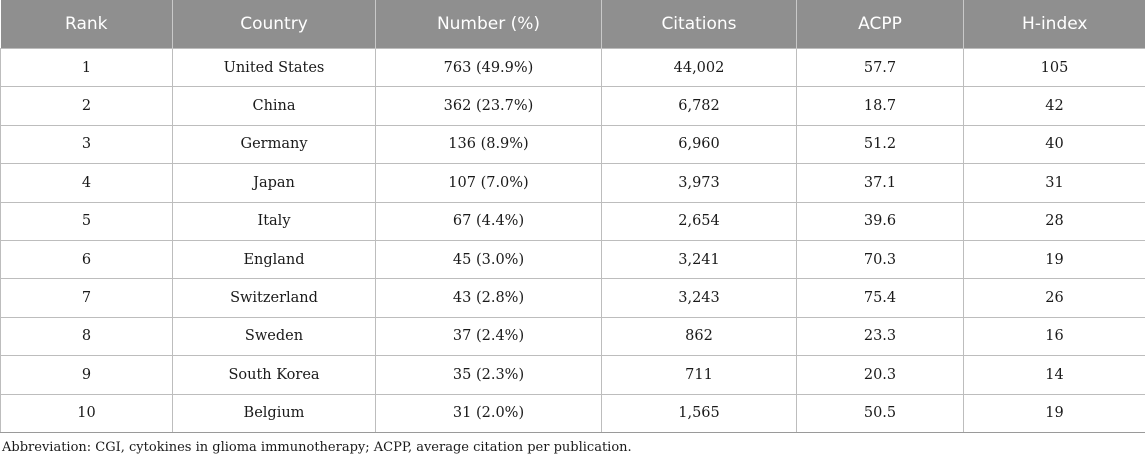 The height and width of the screenshot is (458, 1145). What do you see at coordinates (699, 24) in the screenshot?
I see `header-citations: Citations` at bounding box center [699, 24].